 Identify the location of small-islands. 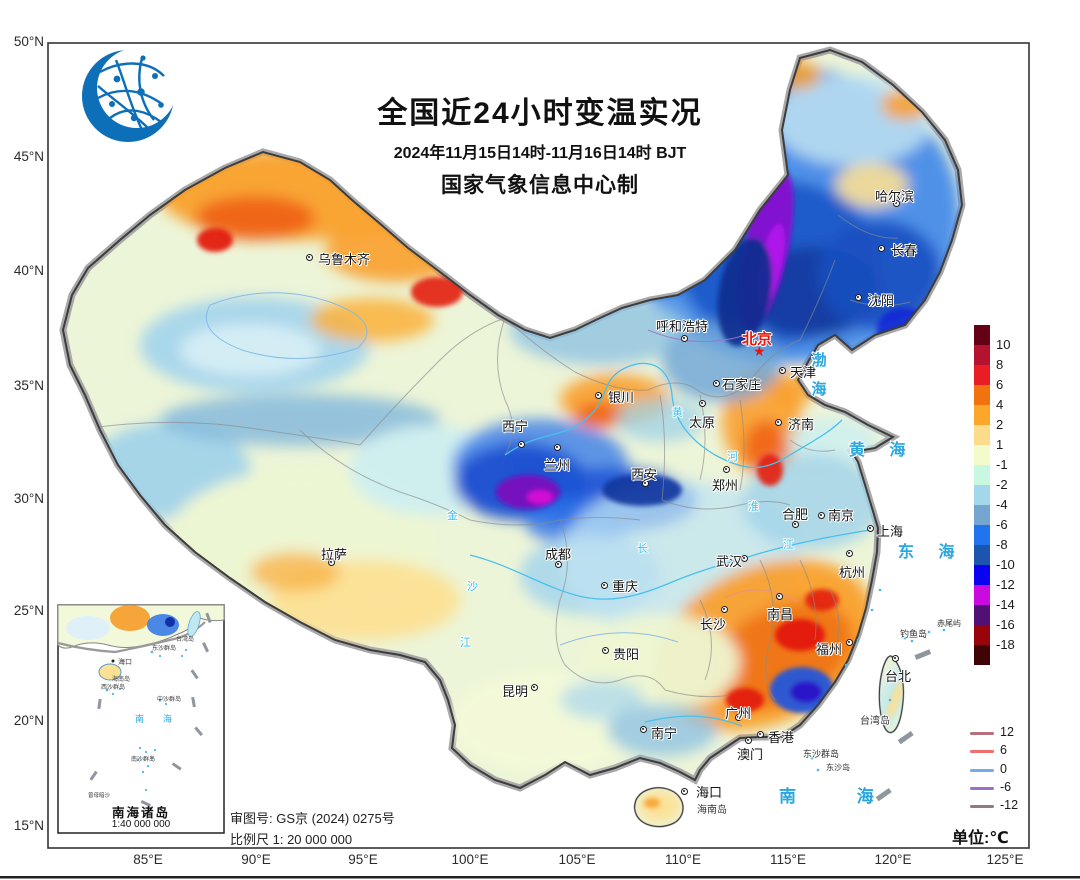
(878, 680).